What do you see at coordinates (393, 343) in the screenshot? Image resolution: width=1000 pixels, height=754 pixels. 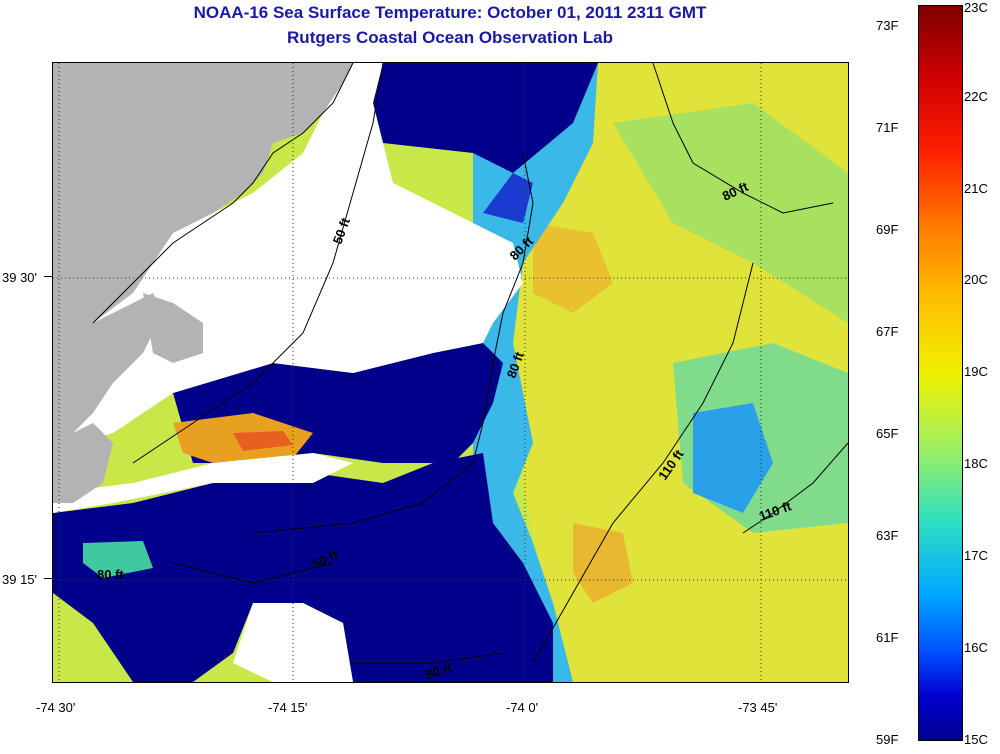 I see `contour-80ft-a` at bounding box center [393, 343].